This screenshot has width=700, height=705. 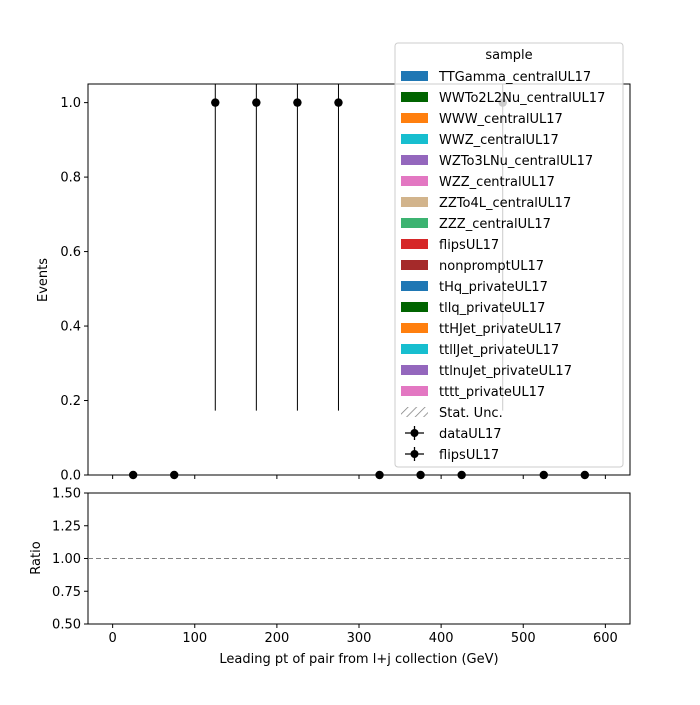 What do you see at coordinates (605, 638) in the screenshot?
I see `x-tick-label: 600` at bounding box center [605, 638].